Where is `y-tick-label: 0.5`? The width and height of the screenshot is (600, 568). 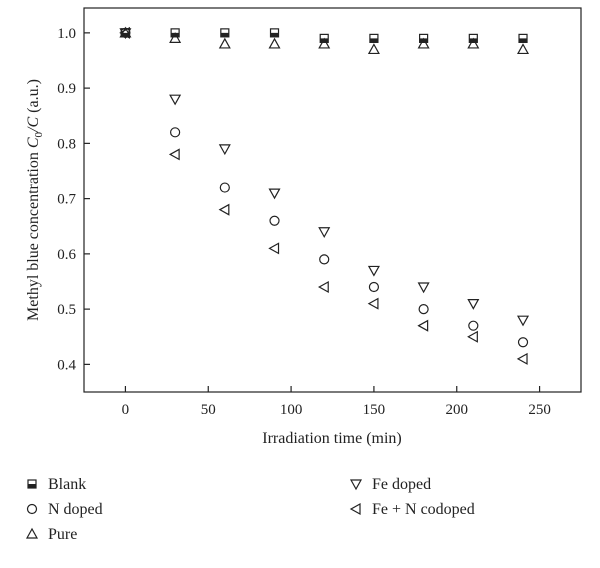
y-tick-label: 0.5 is located at coordinates (66, 310).